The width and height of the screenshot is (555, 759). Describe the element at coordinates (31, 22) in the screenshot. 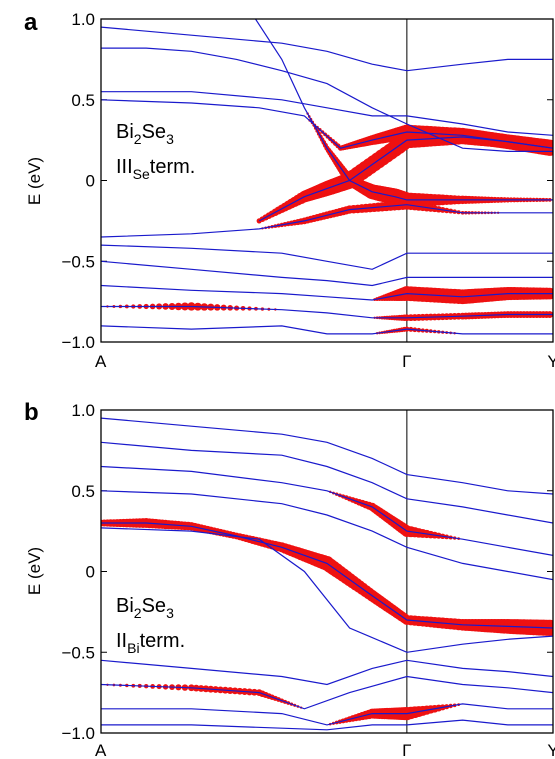

I see `panel-label: a` at that location.